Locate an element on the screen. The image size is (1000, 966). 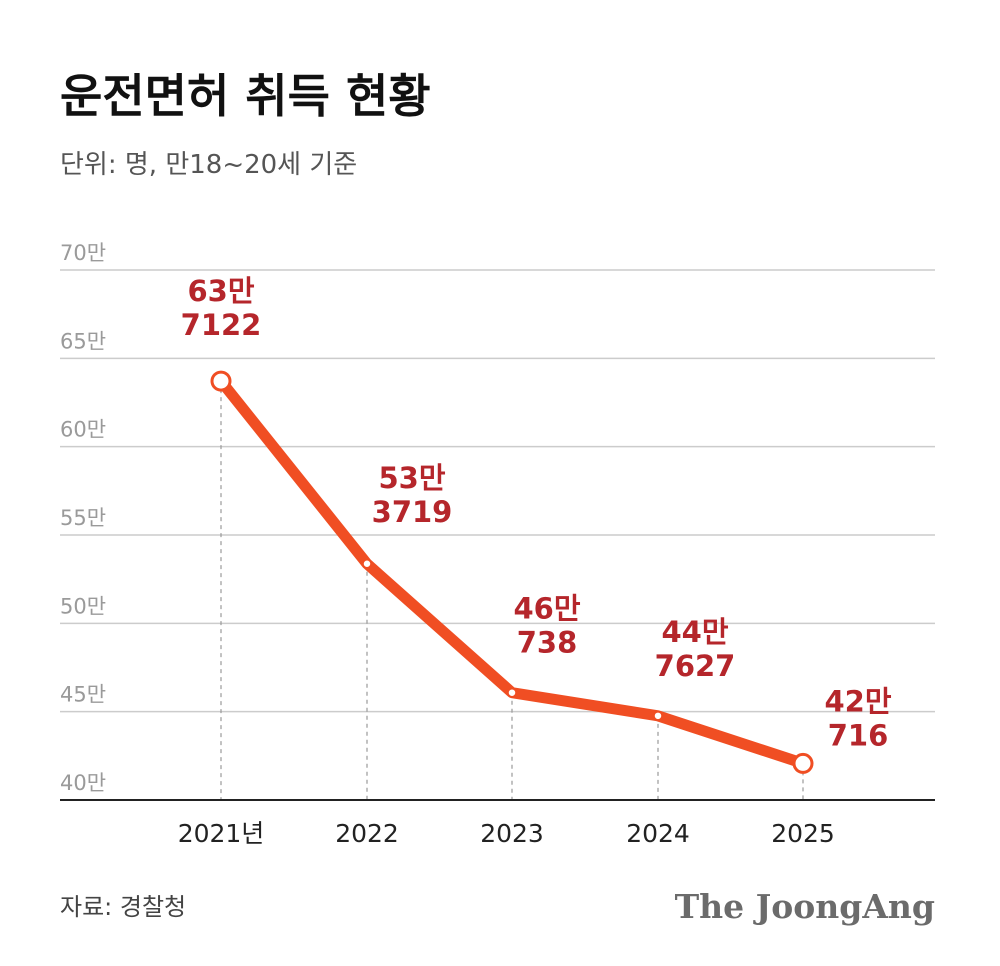
x-tick-label: 2025 is located at coordinates (803, 833).